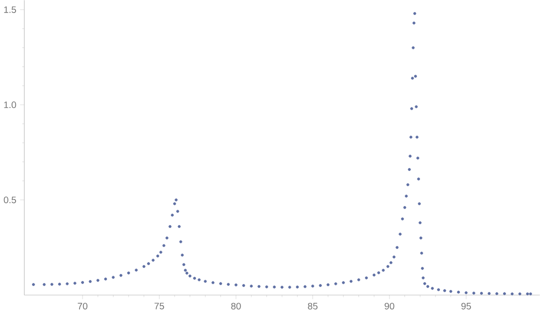 The height and width of the screenshot is (313, 540). I want to click on y-tick-label: 0.5, so click(10, 200).